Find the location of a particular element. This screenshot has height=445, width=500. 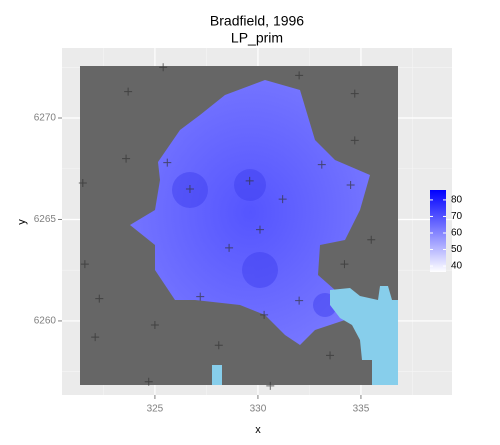

colorbar is located at coordinates (438, 231).